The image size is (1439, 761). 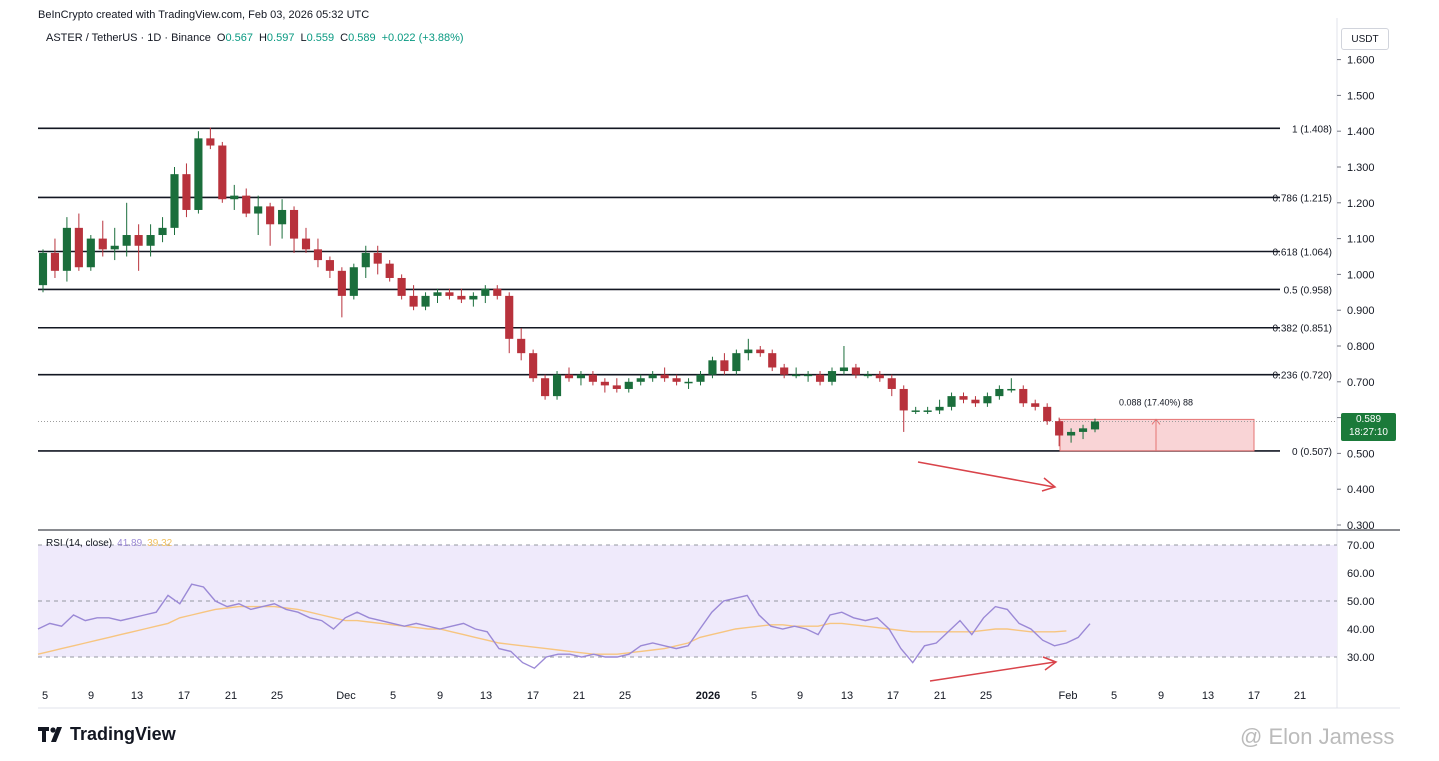 I want to click on tradingview-logo-text: TradingView, so click(x=123, y=734).